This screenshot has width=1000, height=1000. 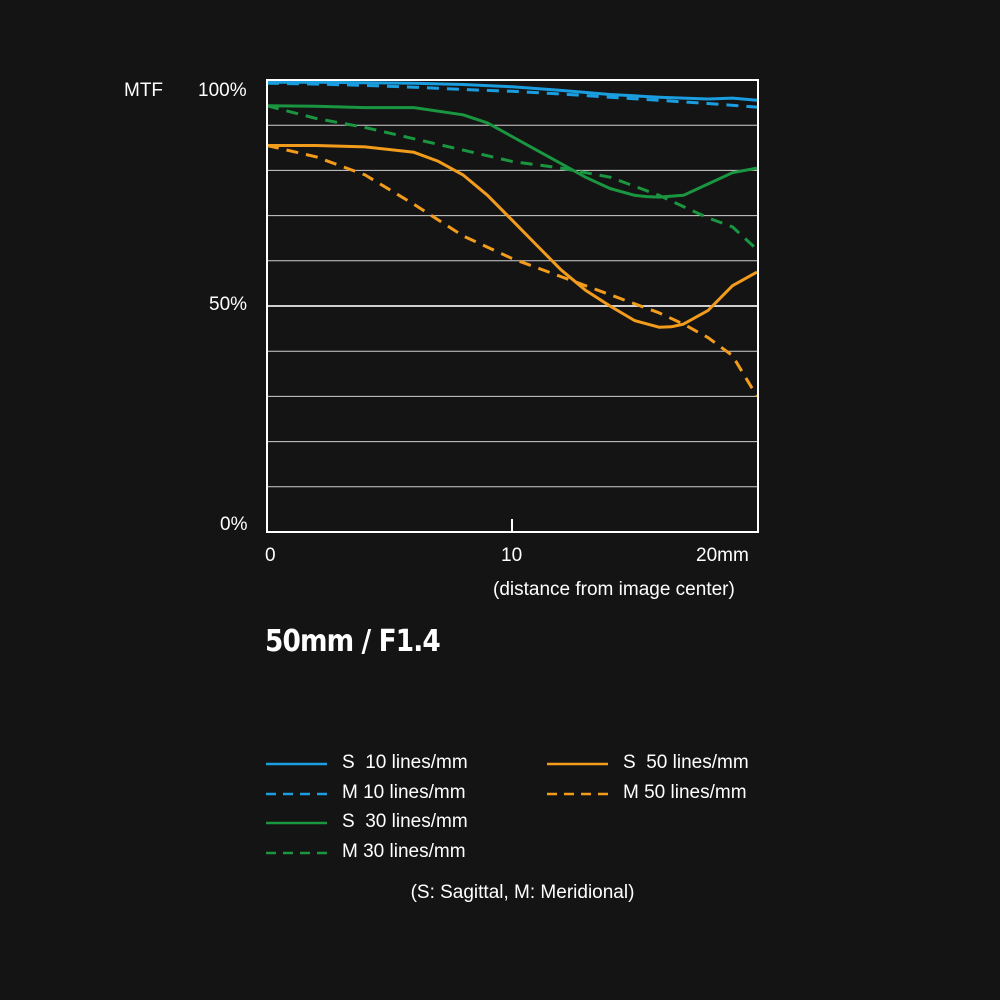 I want to click on legend-item-m10: M 10 lines/mm, so click(x=381, y=797).